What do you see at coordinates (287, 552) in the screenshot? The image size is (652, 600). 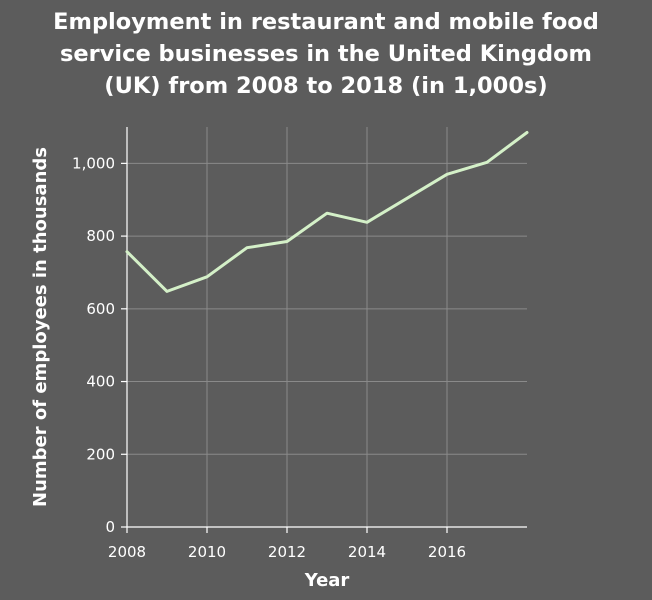 I see `x-tick-label: 2012` at bounding box center [287, 552].